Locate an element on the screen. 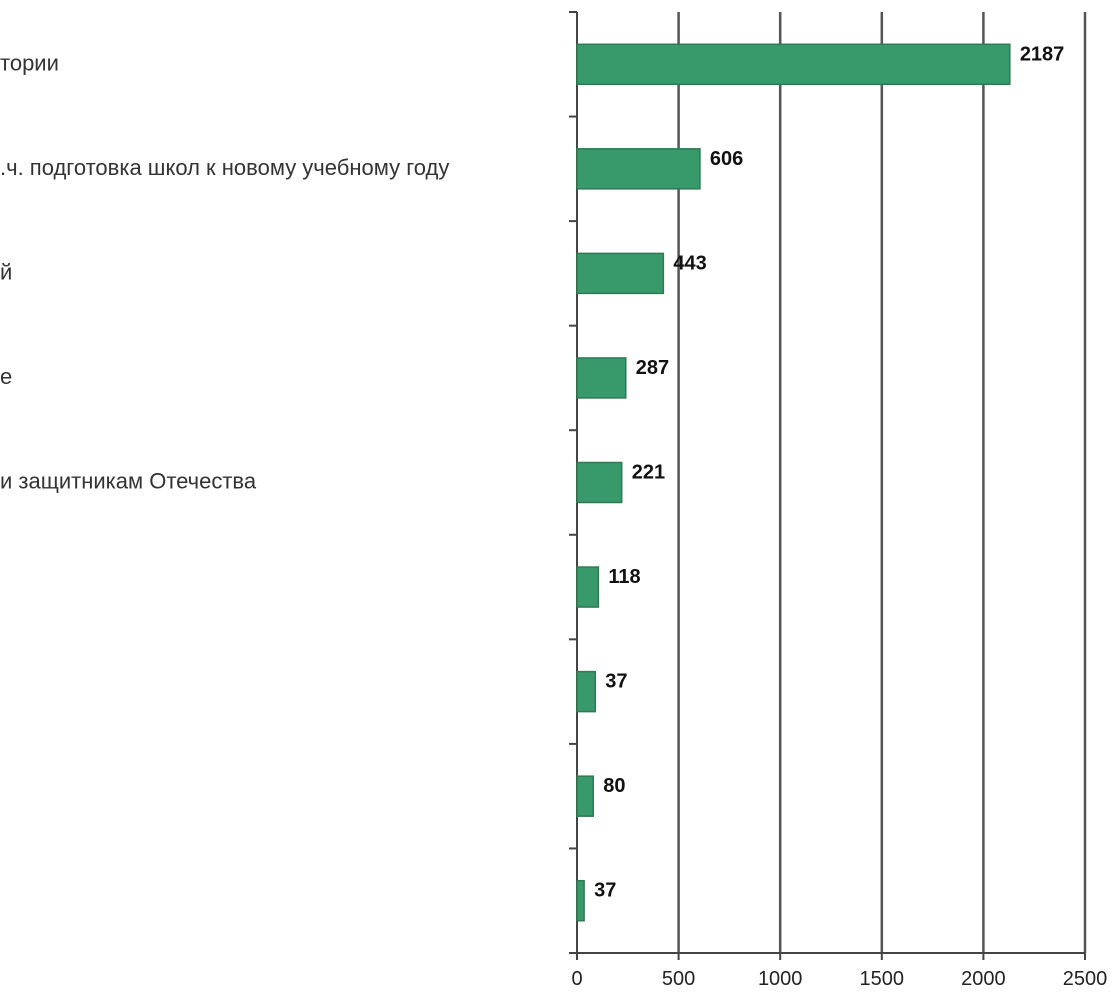 The height and width of the screenshot is (996, 1115). category-label: й is located at coordinates (6, 271).